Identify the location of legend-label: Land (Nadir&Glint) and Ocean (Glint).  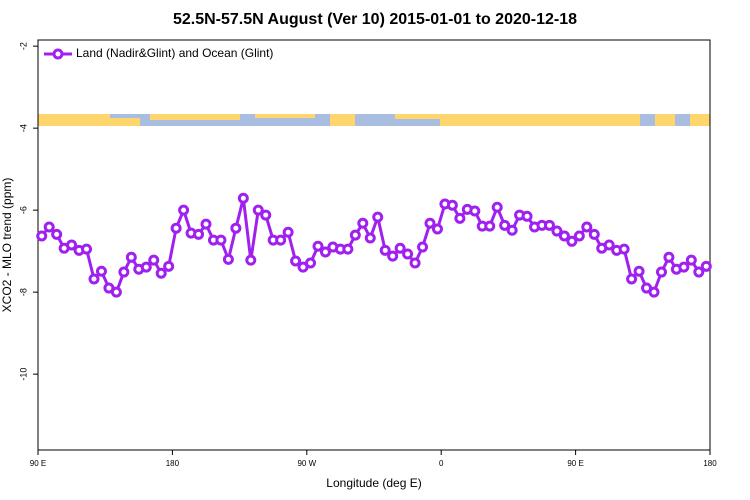
(174, 53).